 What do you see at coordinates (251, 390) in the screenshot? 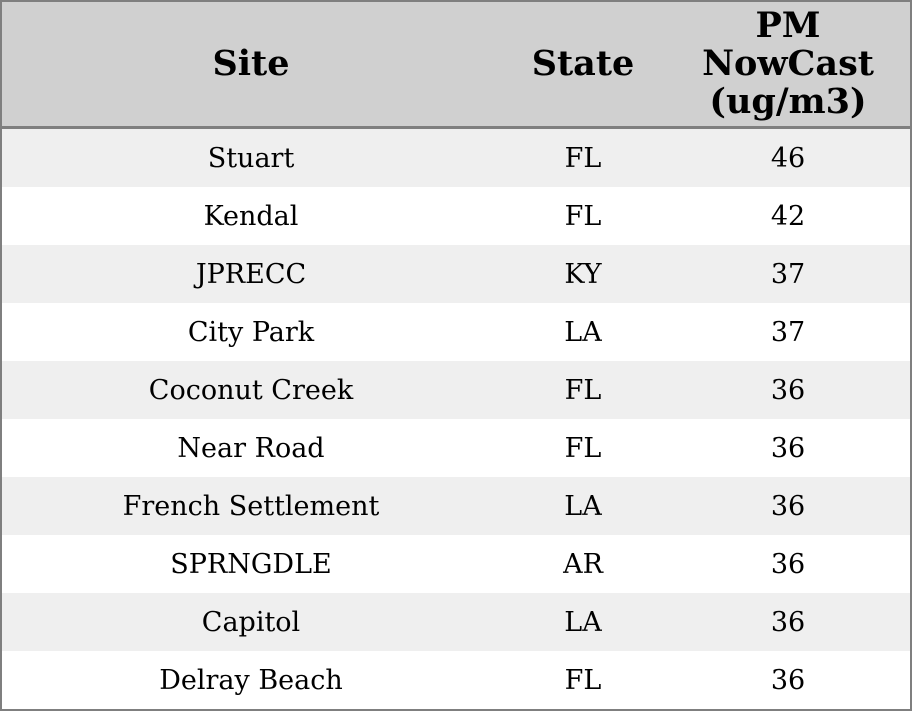
I see `site-cell: Coconut Creek` at bounding box center [251, 390].